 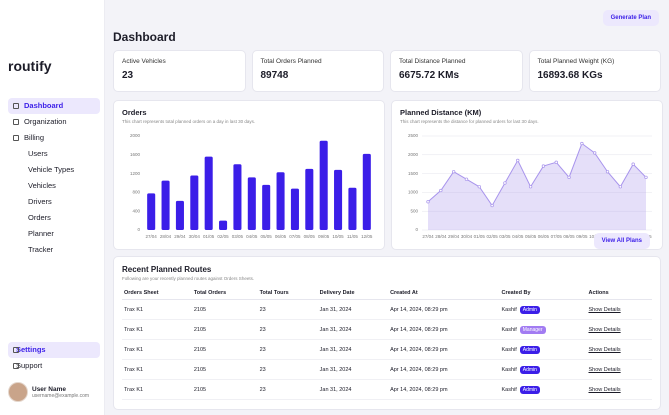 I want to click on x-tick-label: 01/05, so click(x=480, y=236).